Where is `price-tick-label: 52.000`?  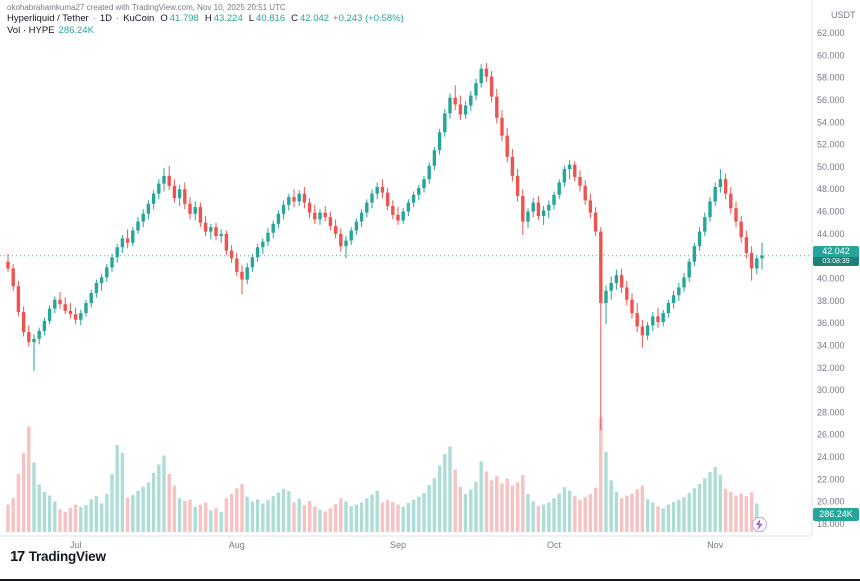
price-tick-label: 52.000 is located at coordinates (831, 145).